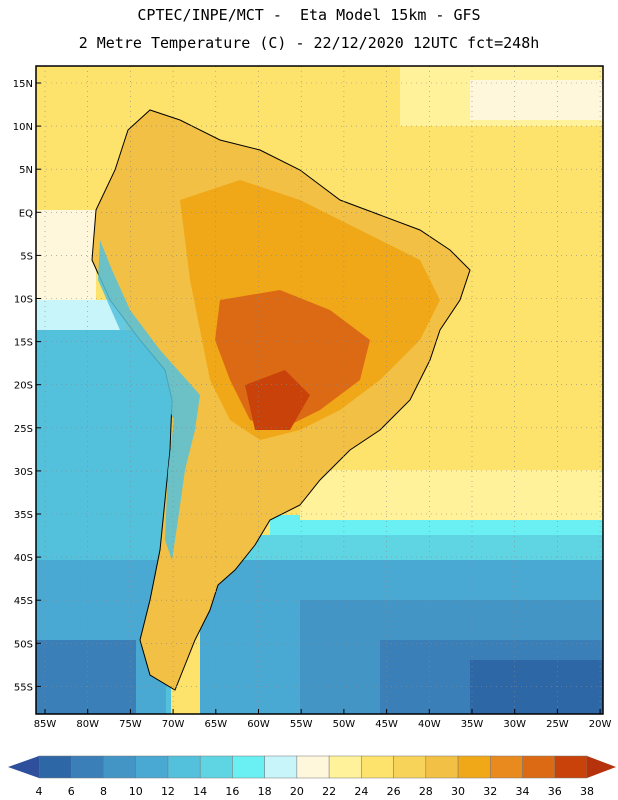  I want to click on colorbar-label: 18, so click(265, 791).